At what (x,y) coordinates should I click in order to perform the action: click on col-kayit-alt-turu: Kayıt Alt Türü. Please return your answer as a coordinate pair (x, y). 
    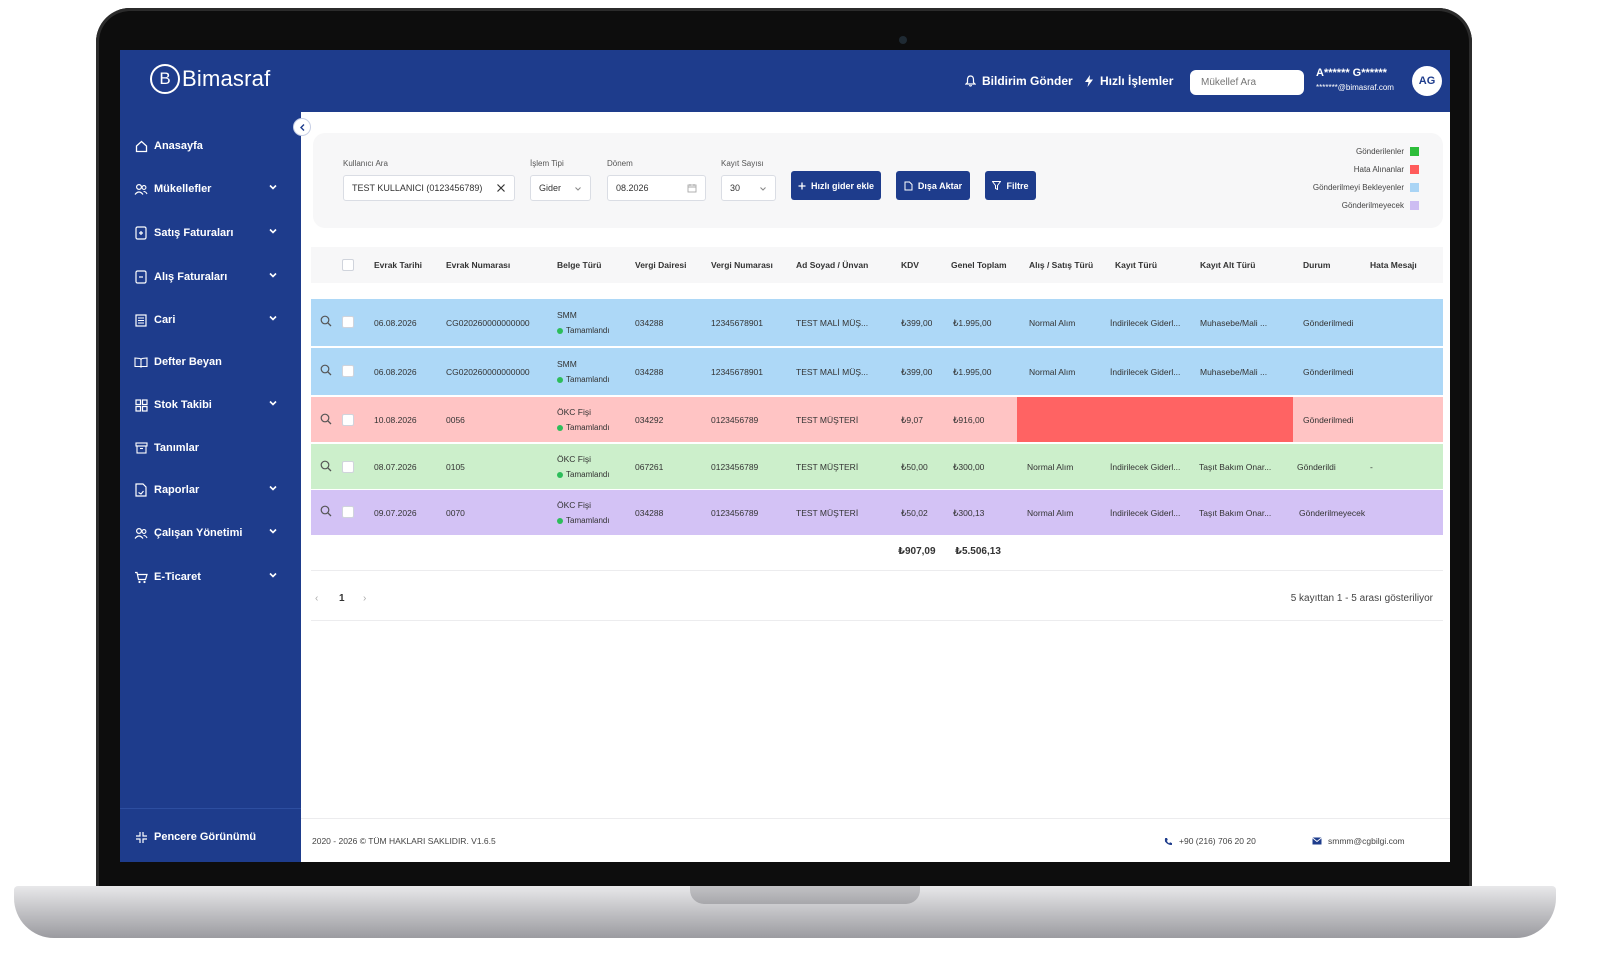
    Looking at the image, I should click on (1228, 265).